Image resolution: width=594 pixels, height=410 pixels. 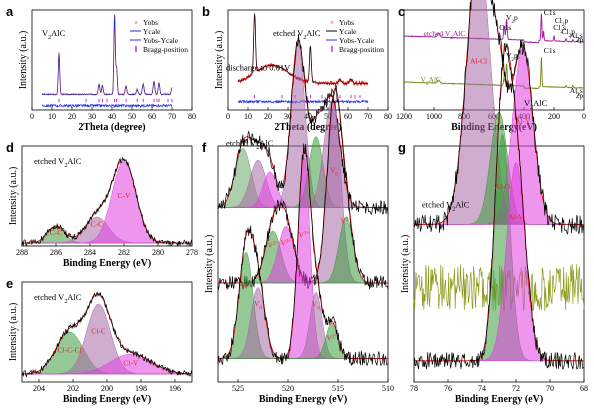 What do you see at coordinates (175, 388) in the screenshot?
I see `x-tick-label: 196` at bounding box center [175, 388].